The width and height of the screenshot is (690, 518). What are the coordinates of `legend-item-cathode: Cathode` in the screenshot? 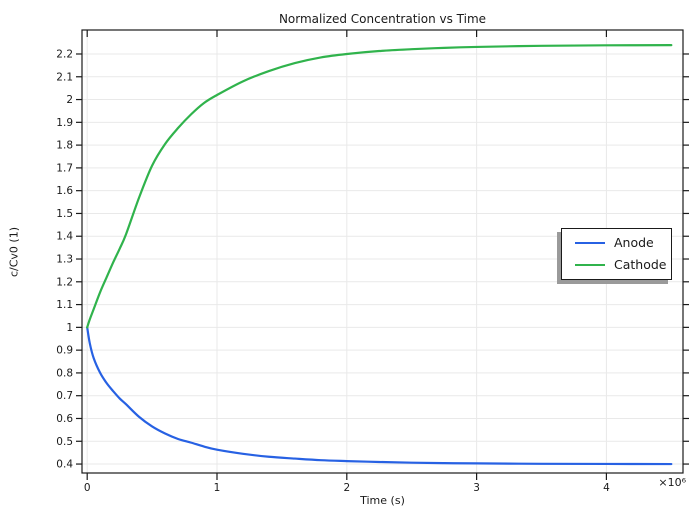 It's located at (623, 265).